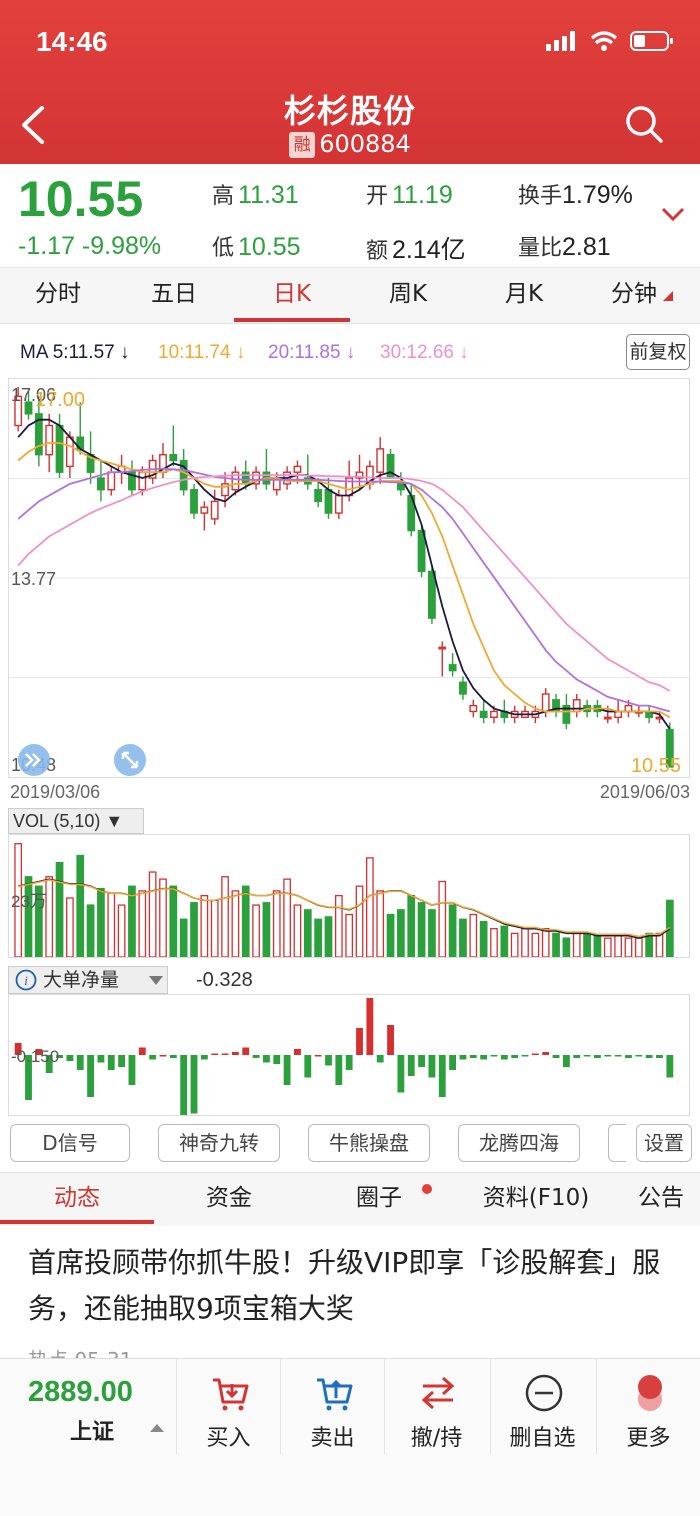  Describe the element at coordinates (80, 1392) in the screenshot. I see `index-value: 2889.00` at that location.